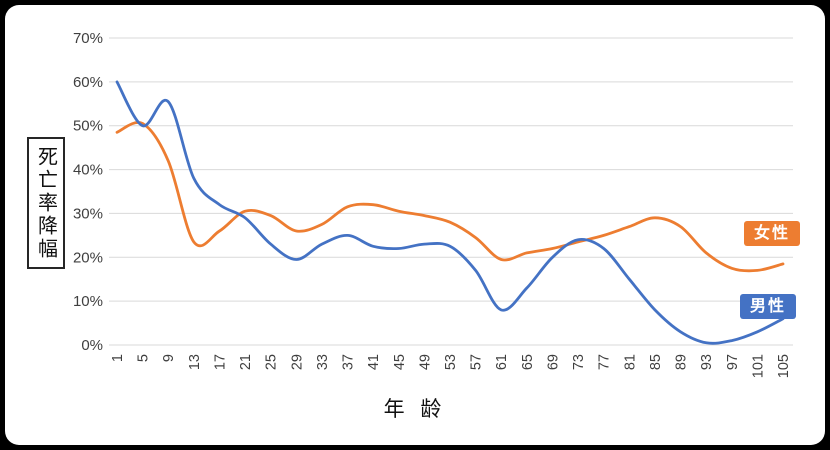 This screenshot has width=830, height=450. I want to click on svg-text: 50%, so click(88, 126).